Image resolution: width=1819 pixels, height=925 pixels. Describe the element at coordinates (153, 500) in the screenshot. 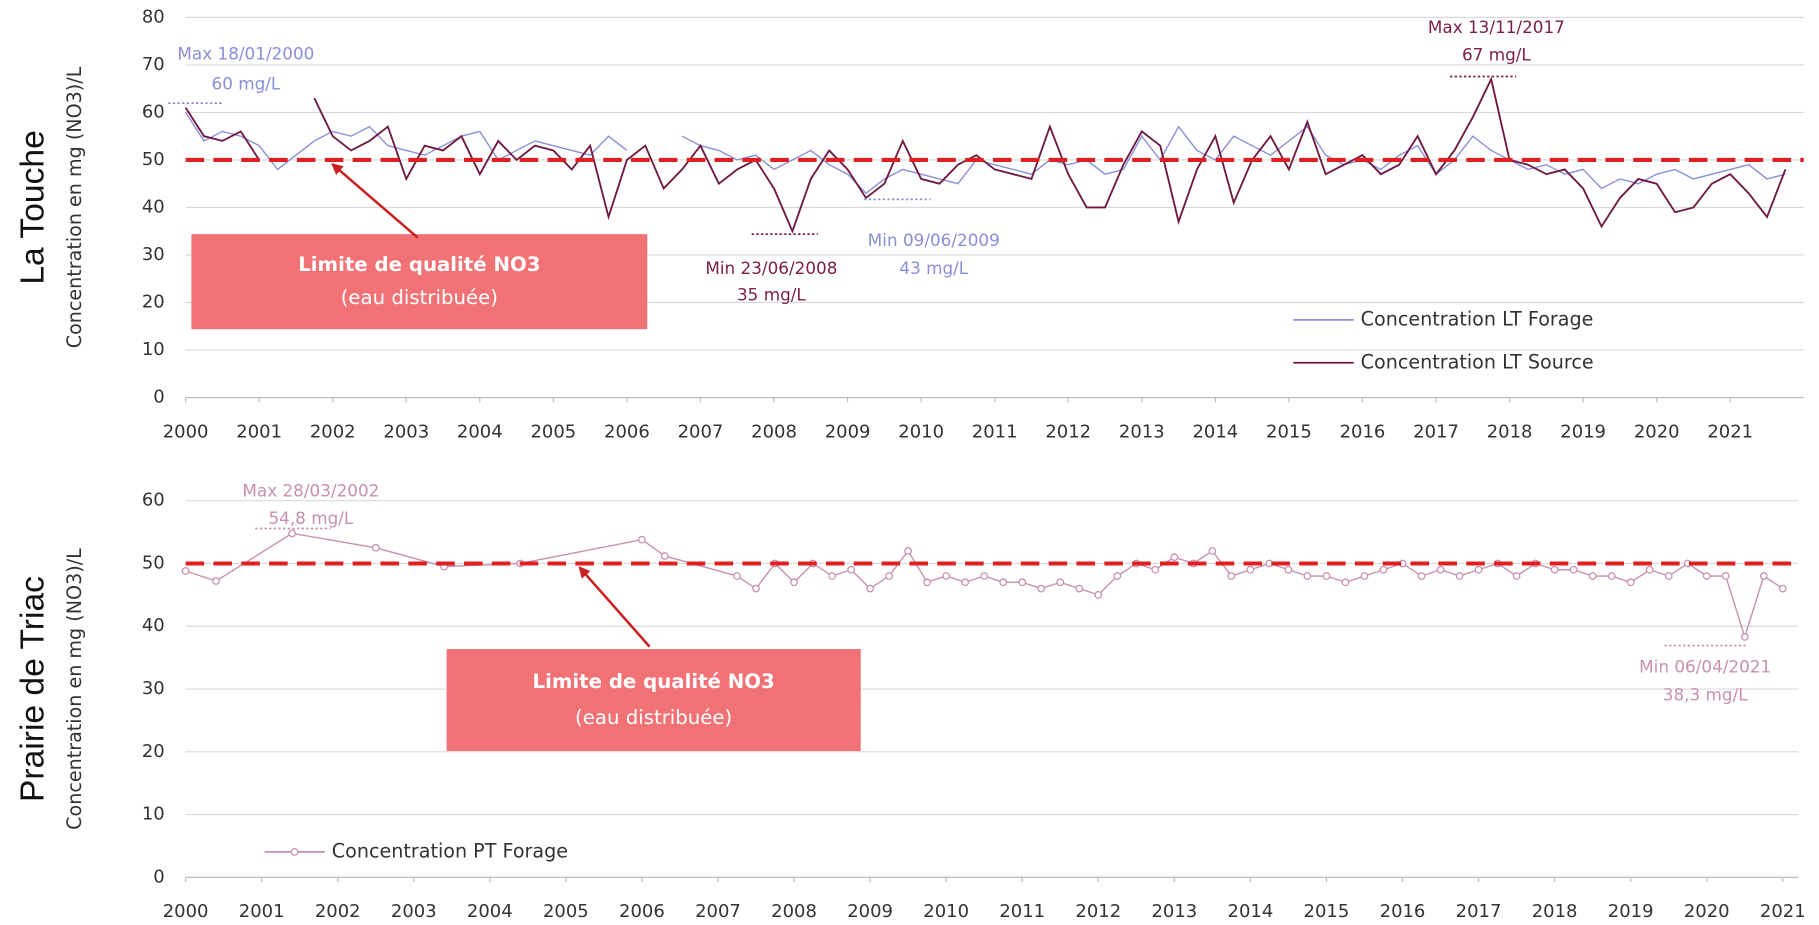

I see `y-tick-label: 60` at that location.